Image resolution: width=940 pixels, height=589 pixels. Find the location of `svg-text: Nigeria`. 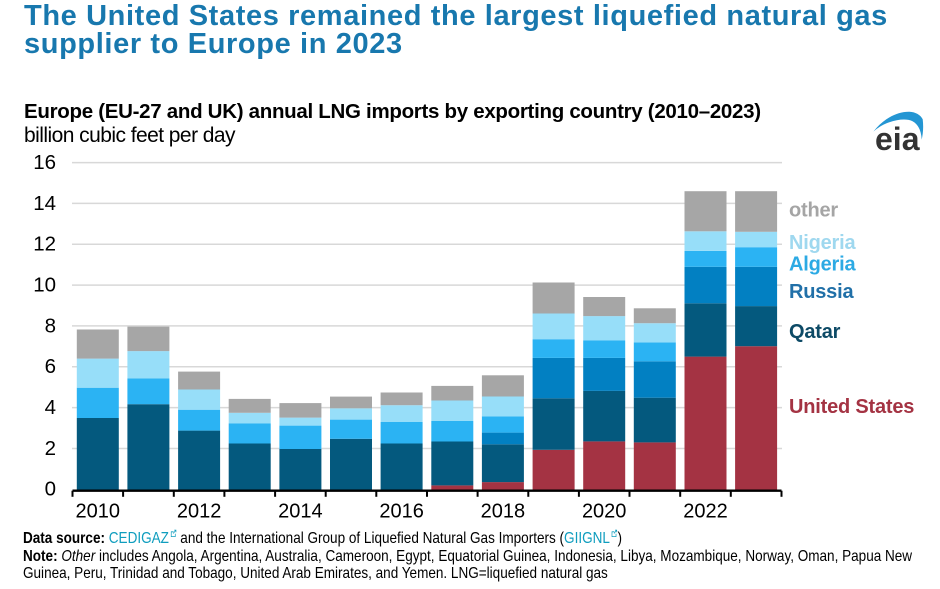

svg-text: Nigeria is located at coordinates (822, 243).